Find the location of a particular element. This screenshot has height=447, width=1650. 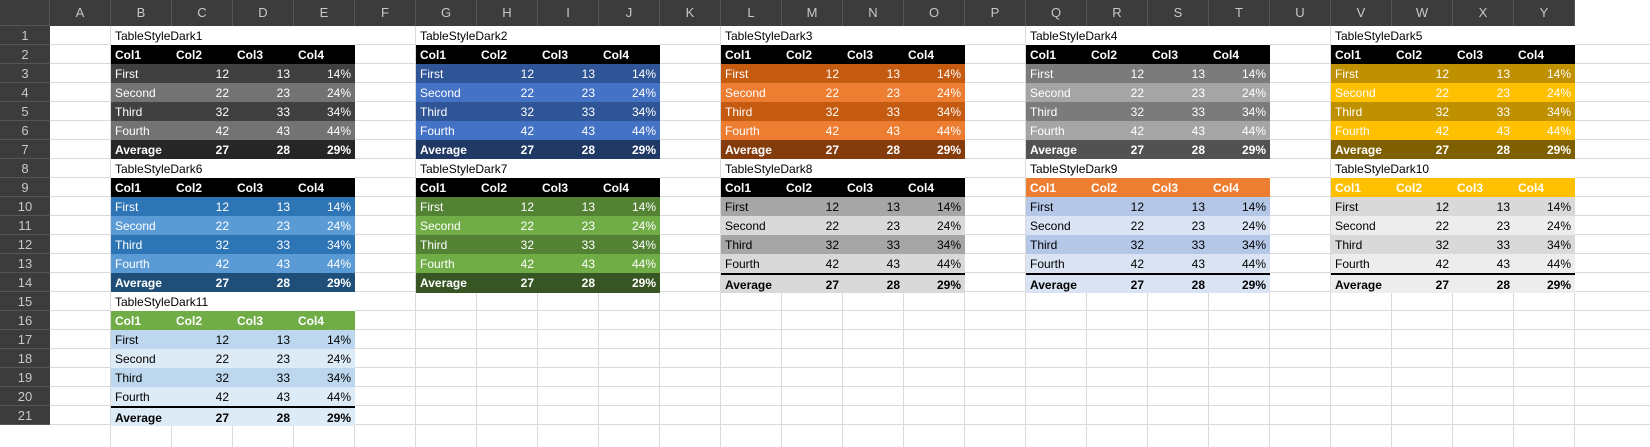

table-cell: First is located at coordinates (751, 74).